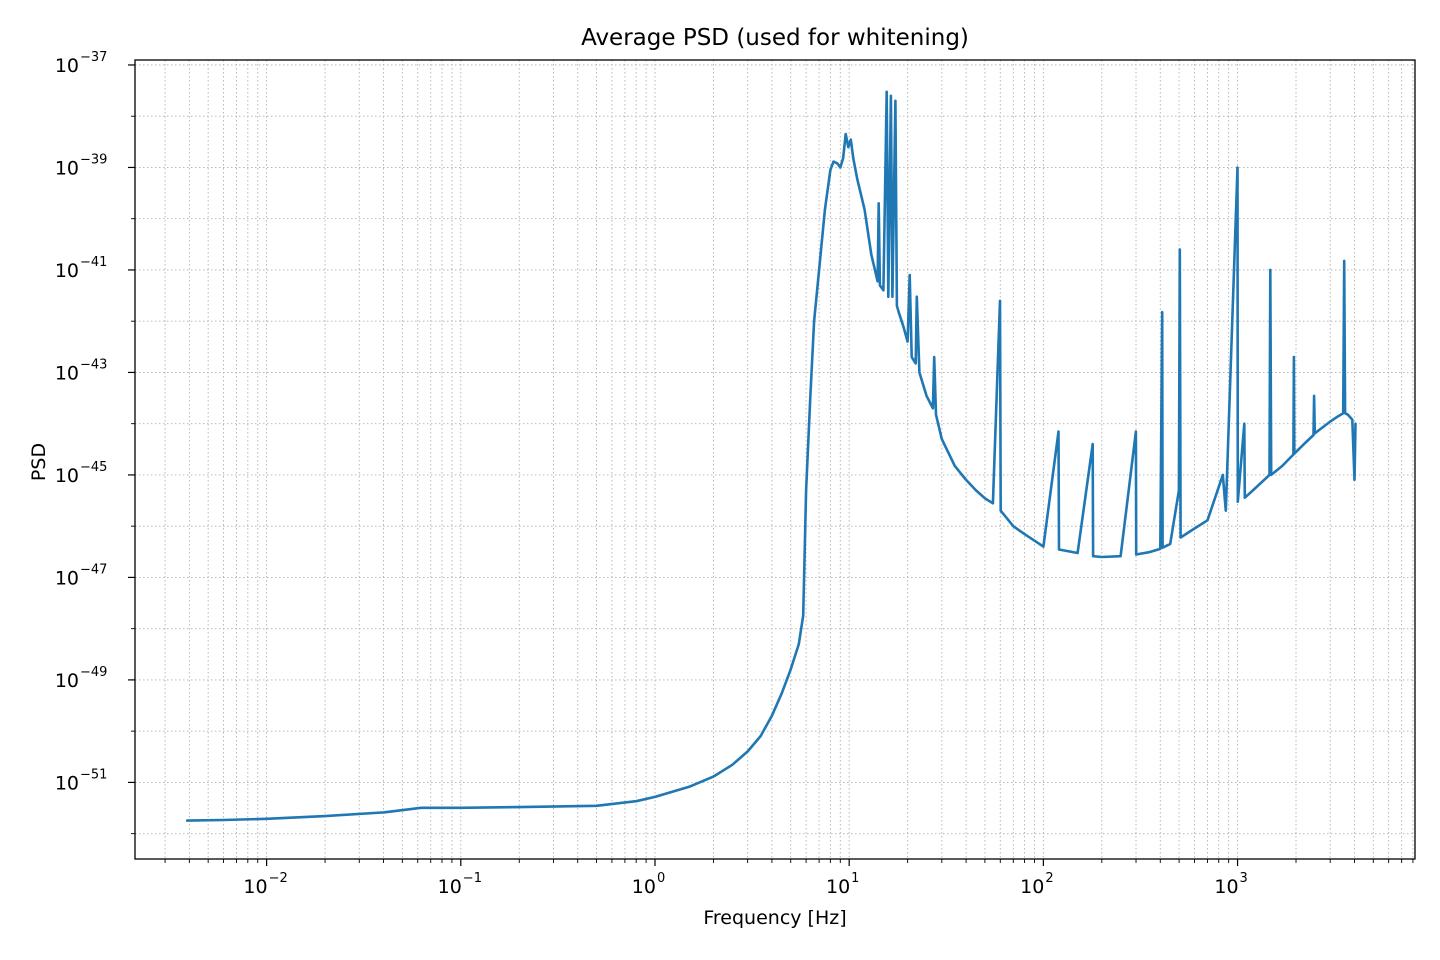 This screenshot has width=1440, height=960. What do you see at coordinates (472, 878) in the screenshot?
I see `x-tick-exponent: −1` at bounding box center [472, 878].